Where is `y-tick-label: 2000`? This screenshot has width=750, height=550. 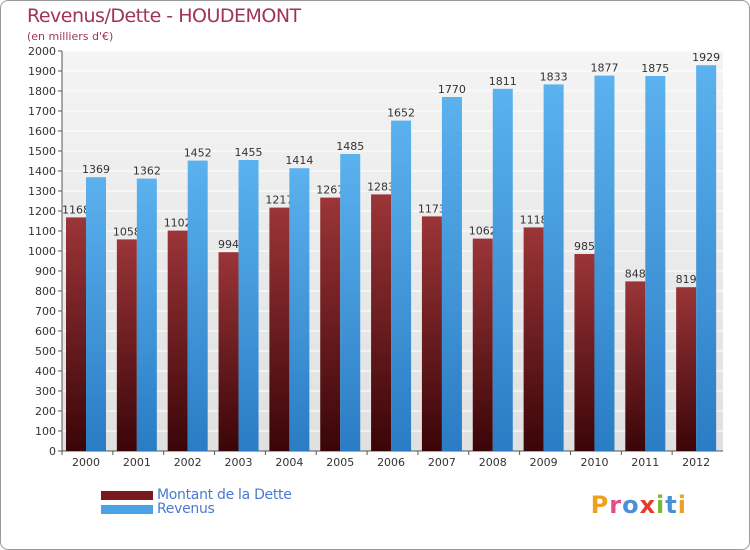
y-tick-label: 2000 is located at coordinates (42, 51).